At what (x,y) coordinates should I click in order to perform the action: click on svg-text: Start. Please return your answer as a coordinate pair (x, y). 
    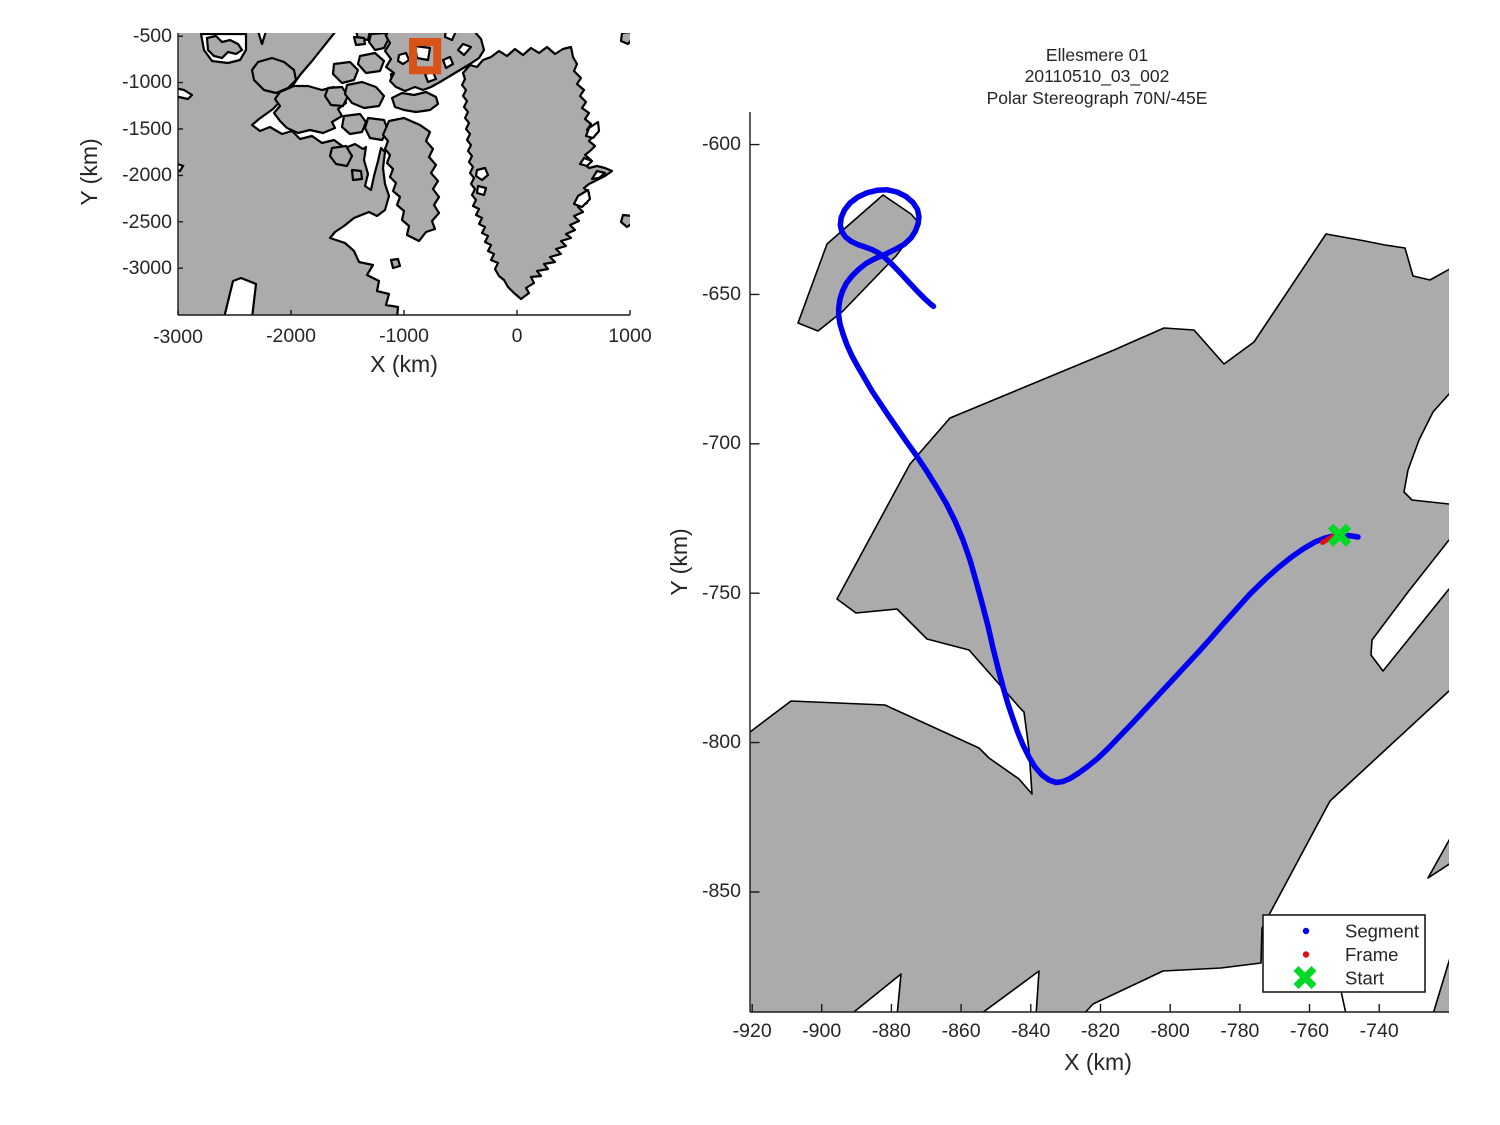
    Looking at the image, I should click on (1364, 978).